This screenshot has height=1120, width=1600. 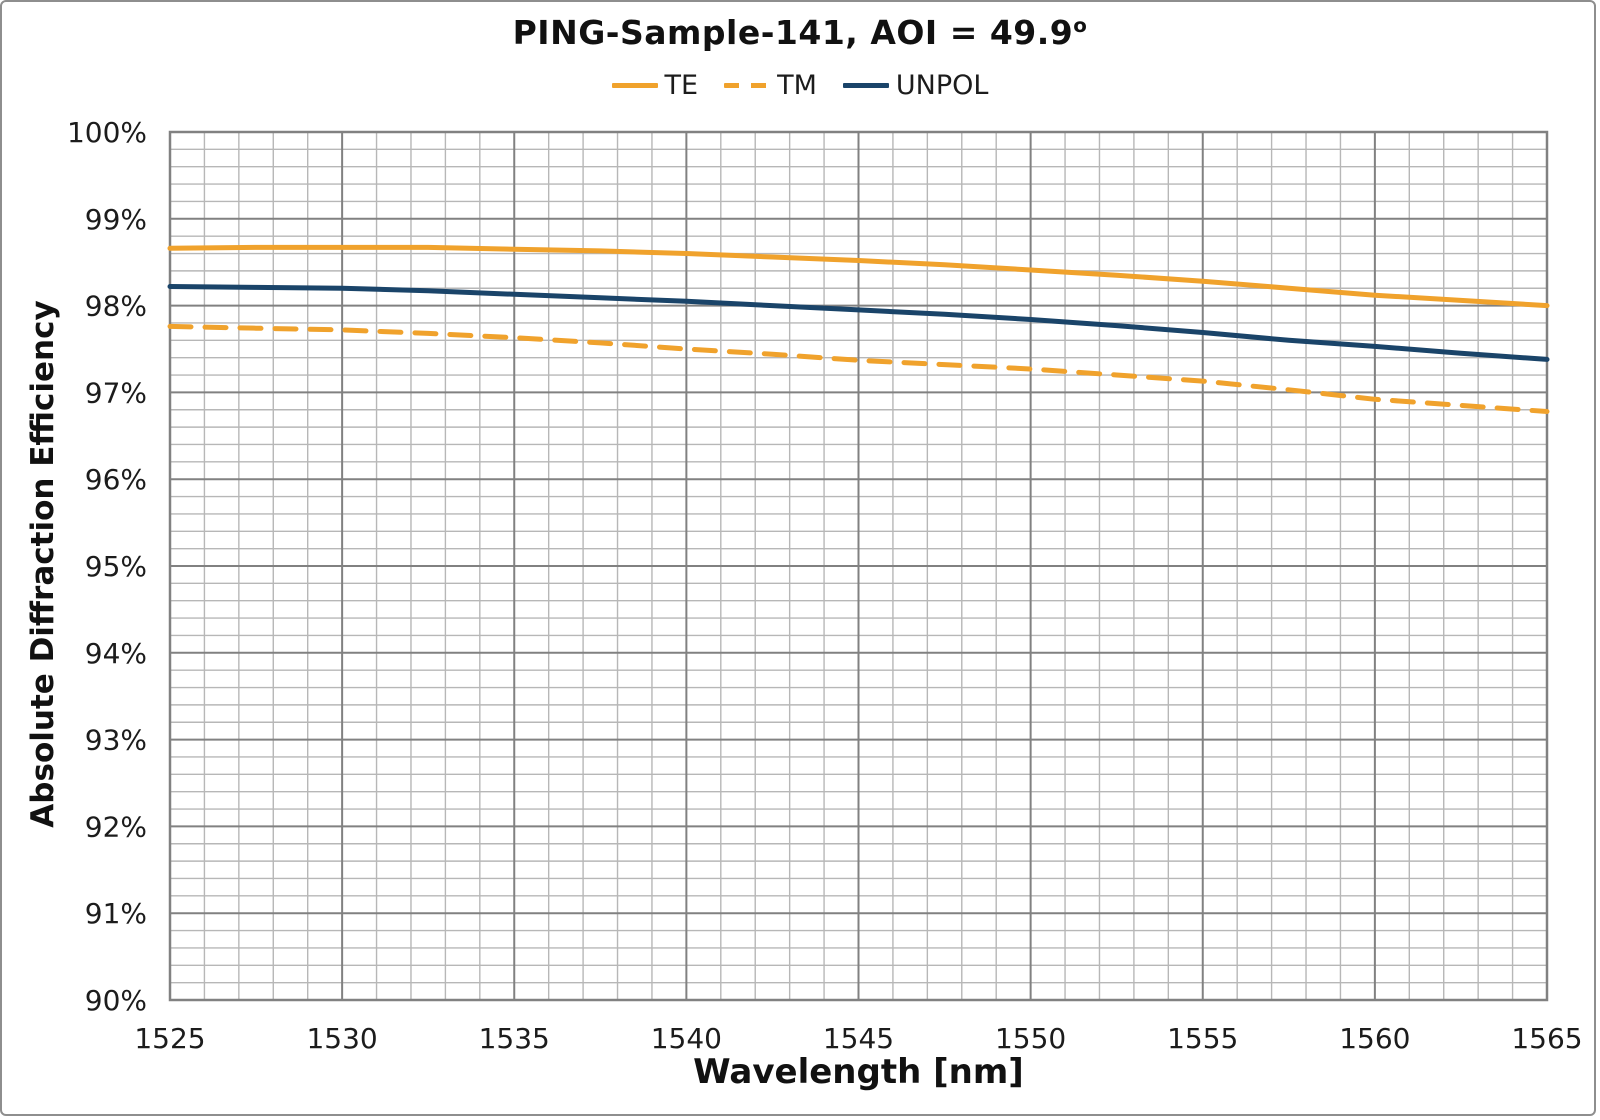 I want to click on y-tick-label: 93%, so click(x=116, y=740).